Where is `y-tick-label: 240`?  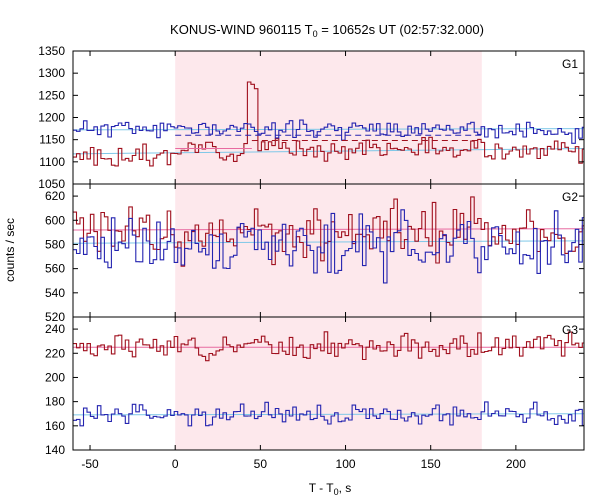
y-tick-label: 240 is located at coordinates (55, 329).